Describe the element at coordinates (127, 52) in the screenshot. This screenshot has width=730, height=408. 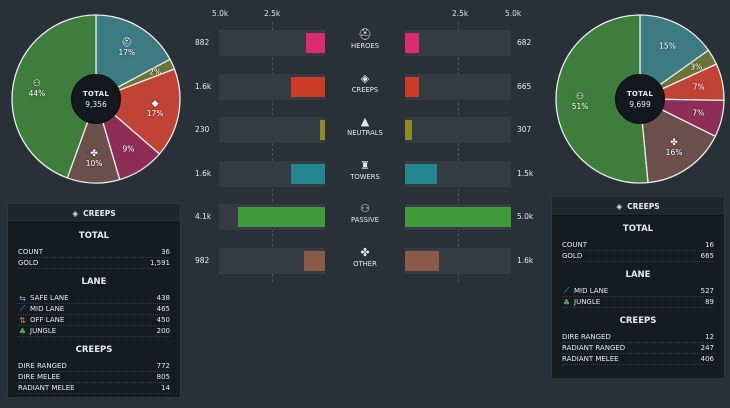
I see `left-slice-percent: 17%` at that location.